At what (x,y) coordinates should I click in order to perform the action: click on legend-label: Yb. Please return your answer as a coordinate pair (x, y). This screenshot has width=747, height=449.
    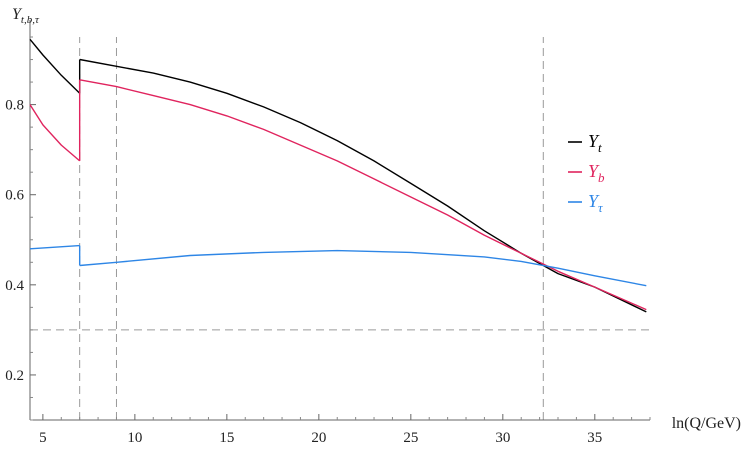
    Looking at the image, I should click on (596, 173).